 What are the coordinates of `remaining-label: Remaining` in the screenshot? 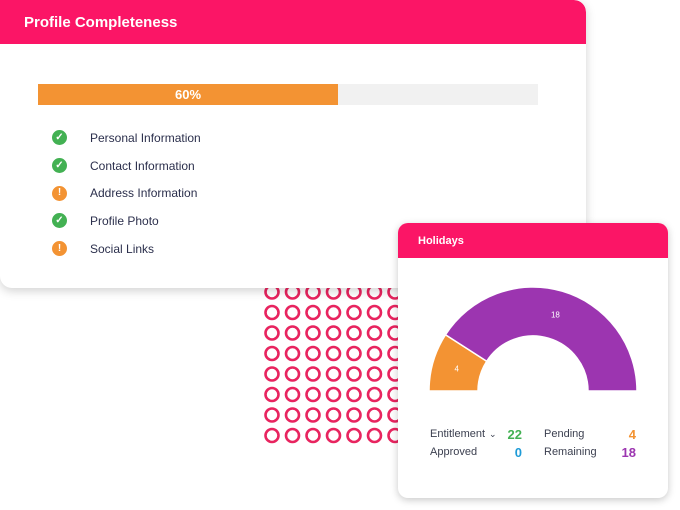 It's located at (570, 452).